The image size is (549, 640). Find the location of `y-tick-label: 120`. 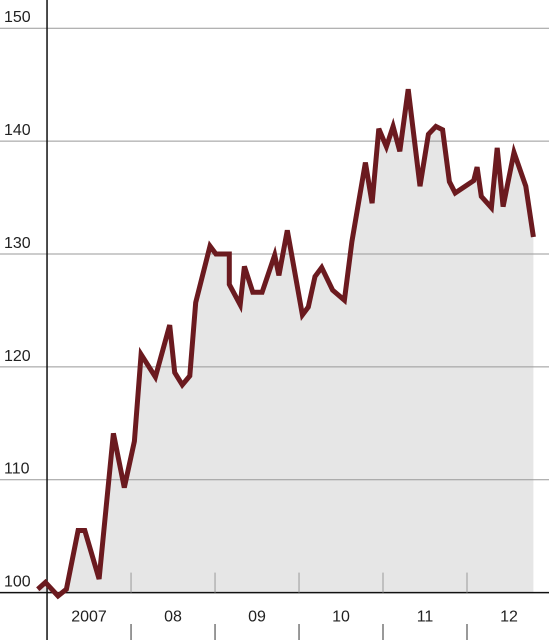

y-tick-label: 120 is located at coordinates (17, 356).